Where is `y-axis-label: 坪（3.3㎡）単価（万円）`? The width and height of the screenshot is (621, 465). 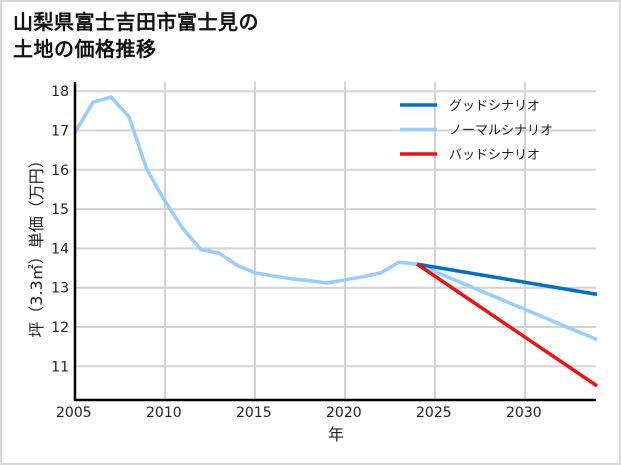
y-axis-label: 坪（3.3㎡）単価（万円） is located at coordinates (36, 244).